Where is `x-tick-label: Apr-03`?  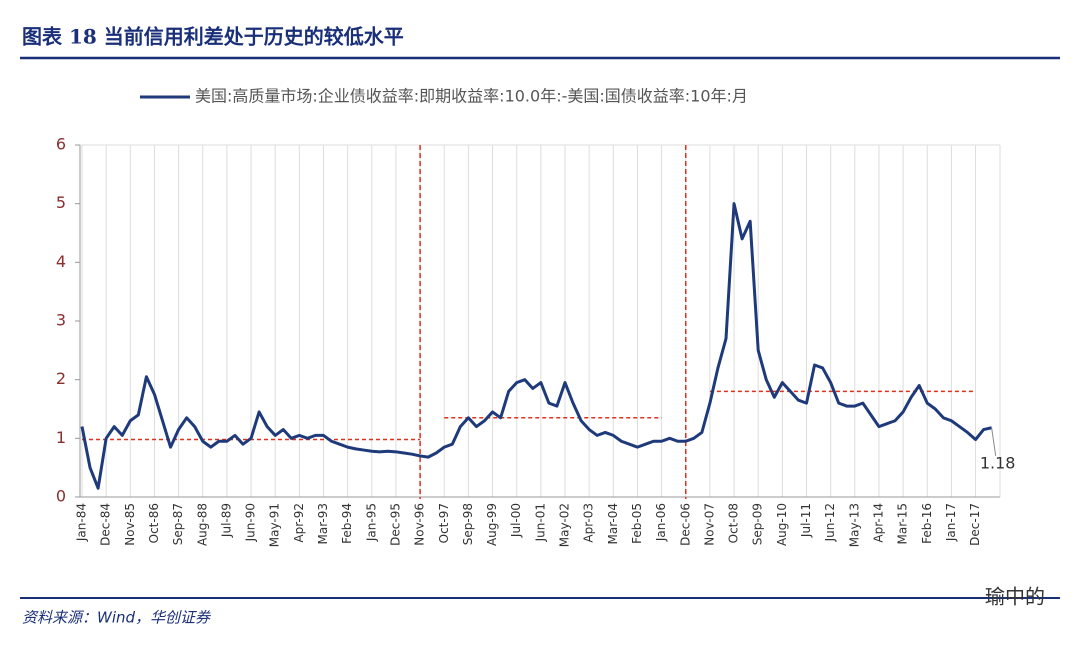
x-tick-label: Apr-03 is located at coordinates (589, 523).